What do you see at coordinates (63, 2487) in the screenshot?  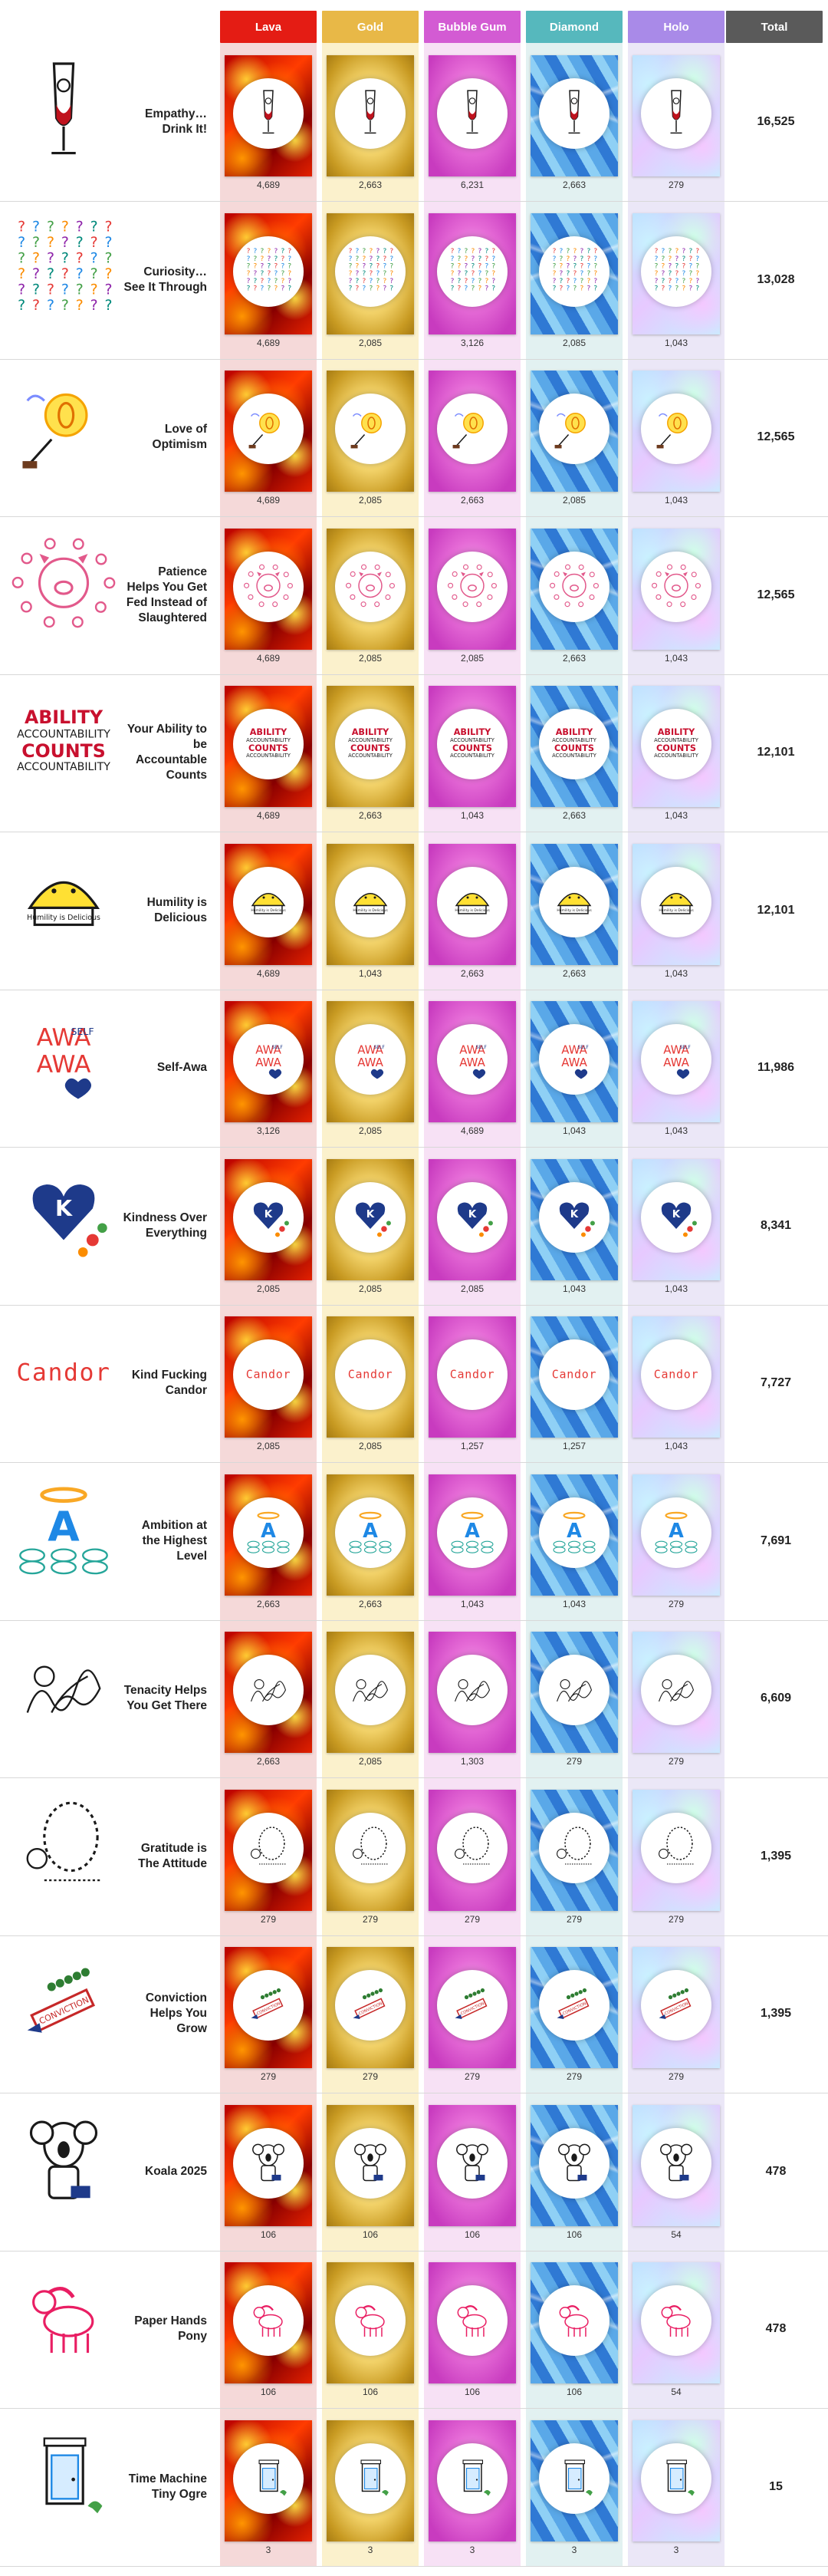 I see `time-machine-thumbnail` at bounding box center [63, 2487].